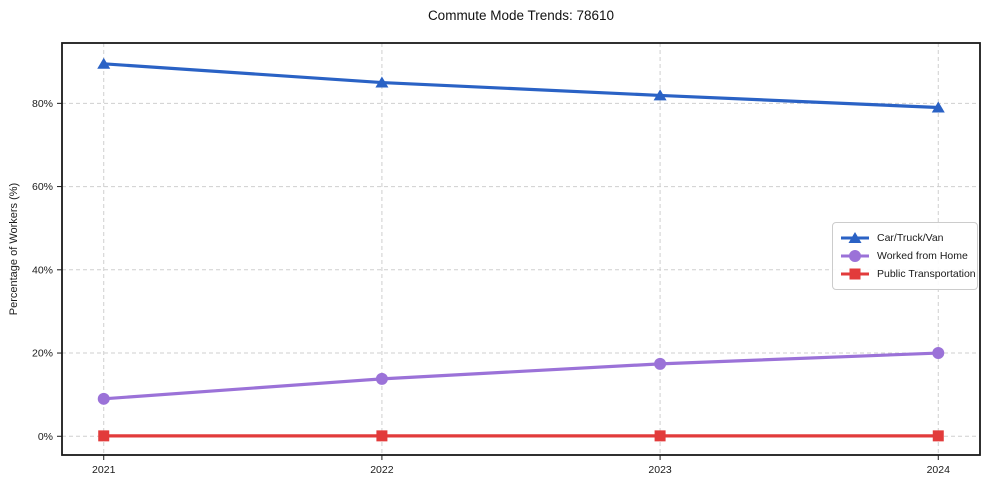 The image size is (990, 490). What do you see at coordinates (42, 187) in the screenshot?
I see `svg-text: 60%` at bounding box center [42, 187].